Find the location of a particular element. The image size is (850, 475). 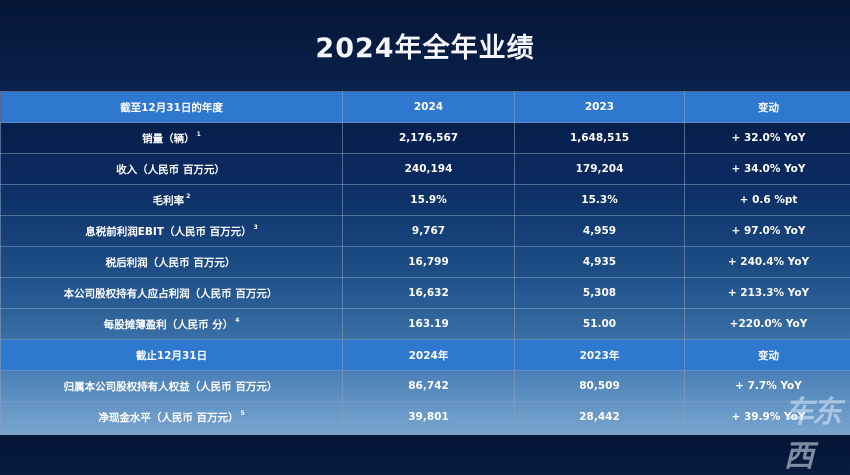

value-2024: 86,742 is located at coordinates (429, 386).